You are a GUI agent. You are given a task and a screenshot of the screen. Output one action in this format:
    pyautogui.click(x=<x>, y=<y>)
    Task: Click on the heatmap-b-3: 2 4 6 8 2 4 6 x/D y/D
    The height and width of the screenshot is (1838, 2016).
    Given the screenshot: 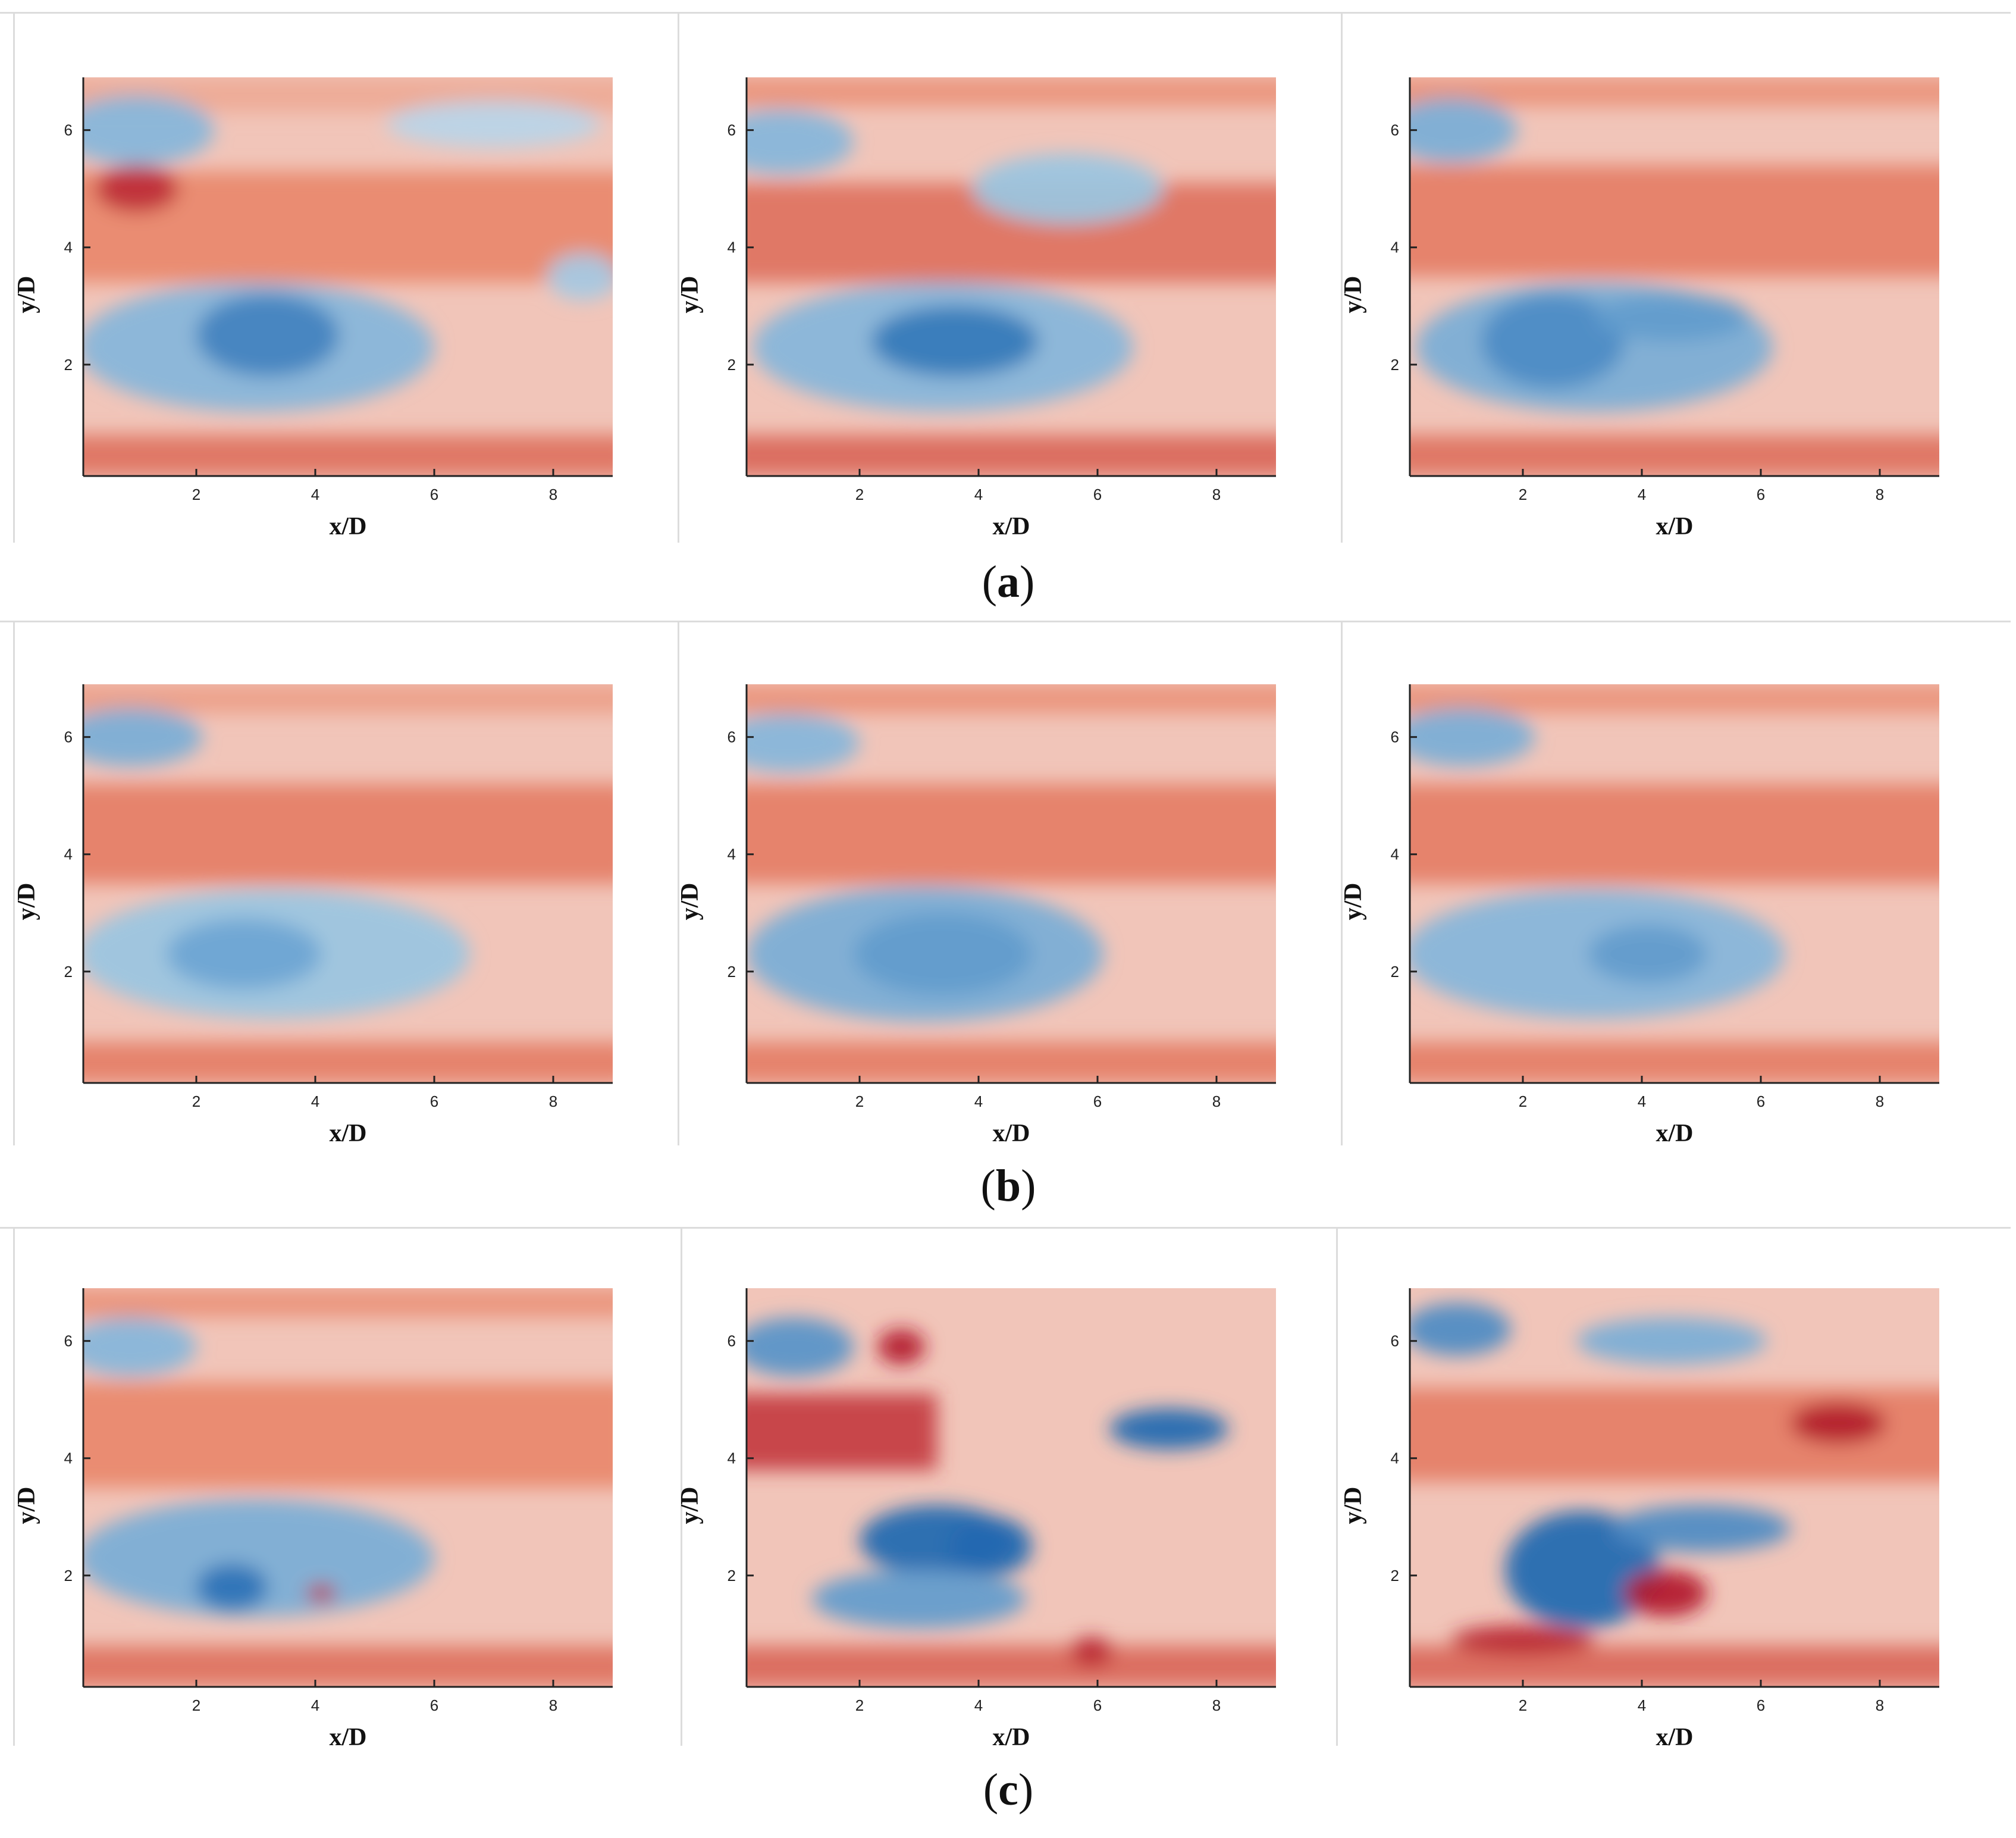 What is the action you would take?
    pyautogui.click(x=1639, y=915)
    